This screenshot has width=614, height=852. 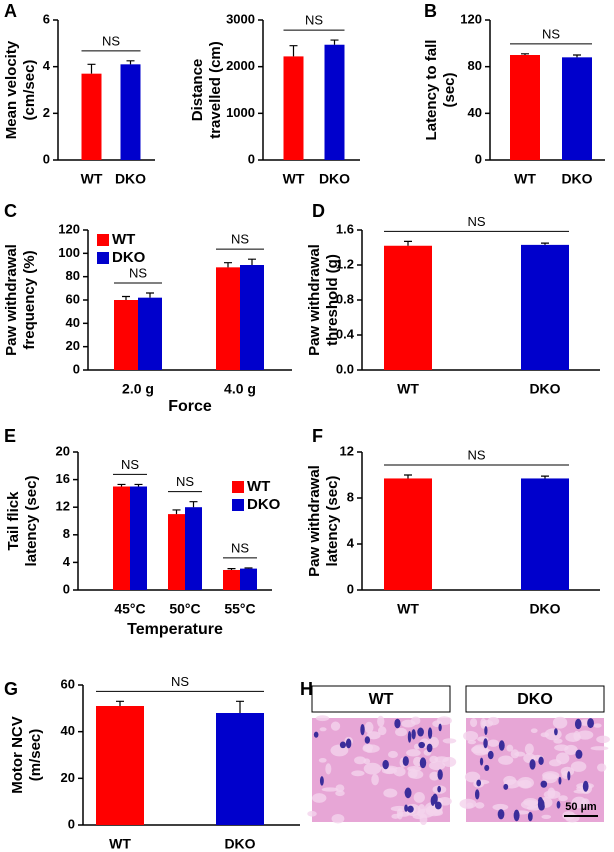 I want to click on y-axis-label: Latency to fall, so click(x=431, y=90).